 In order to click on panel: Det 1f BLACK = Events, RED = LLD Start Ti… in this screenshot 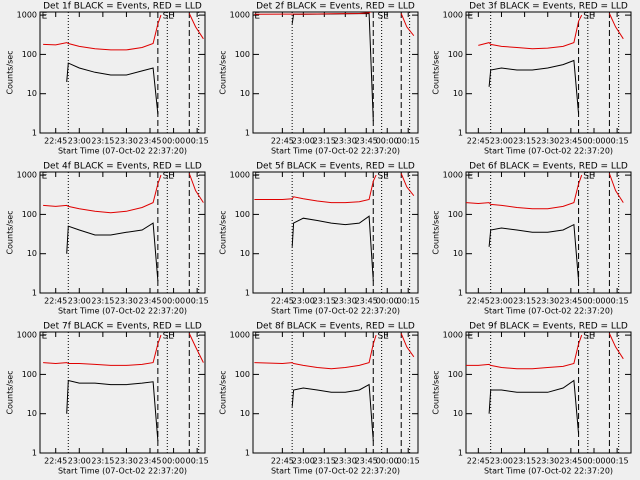, I will do `click(107, 79)`.